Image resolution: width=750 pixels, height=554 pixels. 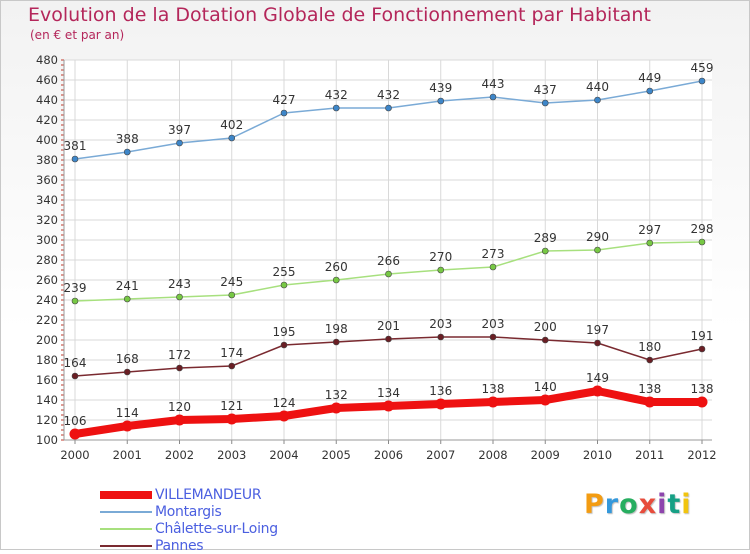 I want to click on data-label: 241, so click(x=127, y=286).